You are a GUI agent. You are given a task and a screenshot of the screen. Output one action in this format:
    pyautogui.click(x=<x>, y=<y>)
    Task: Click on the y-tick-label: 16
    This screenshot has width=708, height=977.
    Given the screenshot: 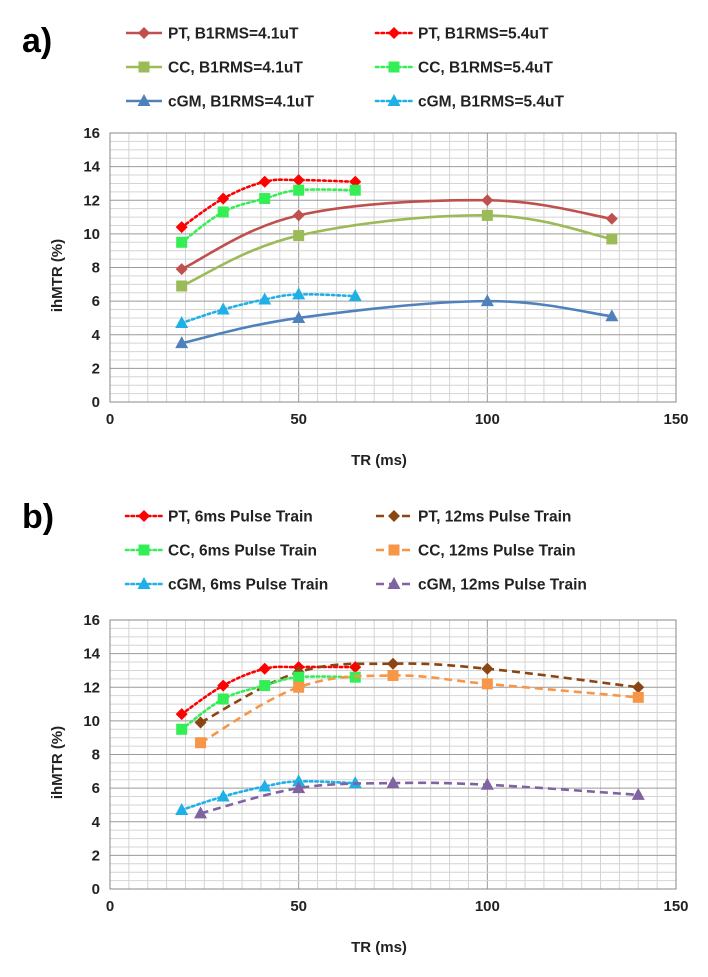 What is the action you would take?
    pyautogui.click(x=91, y=620)
    